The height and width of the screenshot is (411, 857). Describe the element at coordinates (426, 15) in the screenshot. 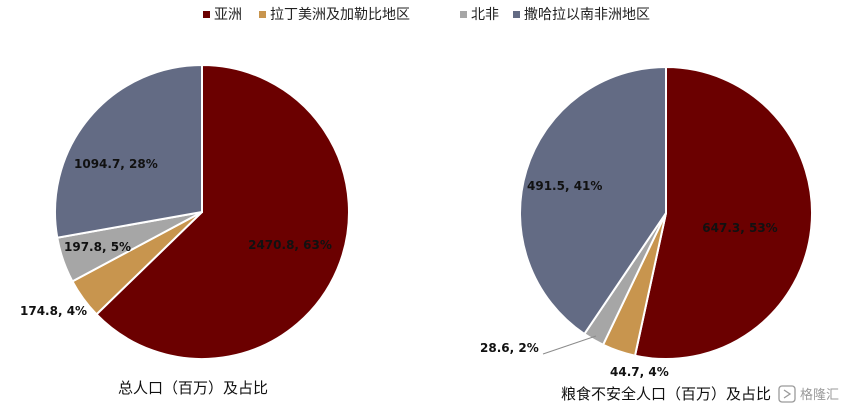

I see `legend: 亚洲 拉丁美洲及加勒比地区 北非 撒哈拉以南非洲地区` at that location.